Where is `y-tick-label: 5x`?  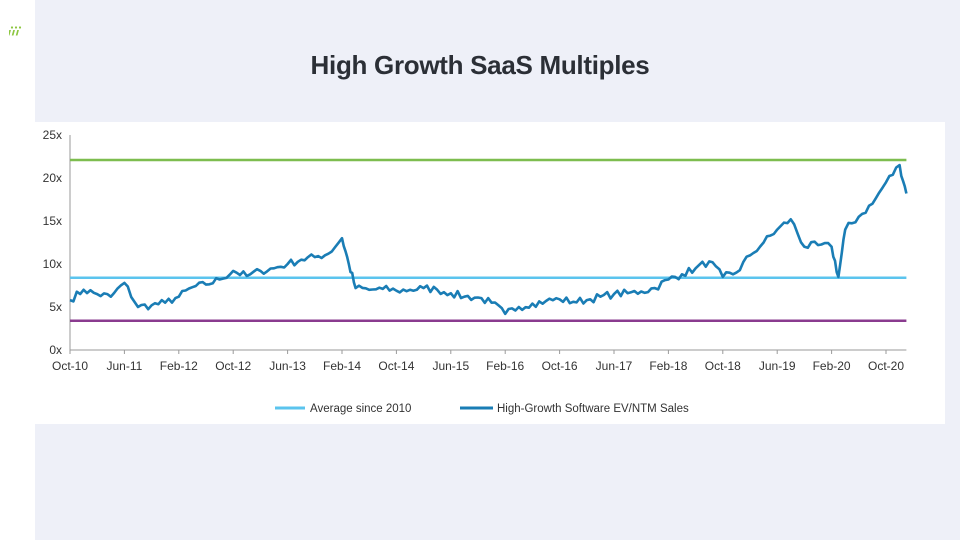 y-tick-label: 5x is located at coordinates (55, 307).